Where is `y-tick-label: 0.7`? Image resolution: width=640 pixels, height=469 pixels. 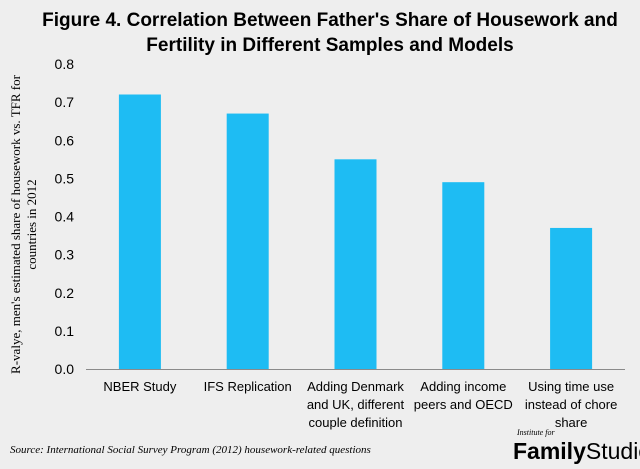 y-tick-label: 0.7 is located at coordinates (65, 102).